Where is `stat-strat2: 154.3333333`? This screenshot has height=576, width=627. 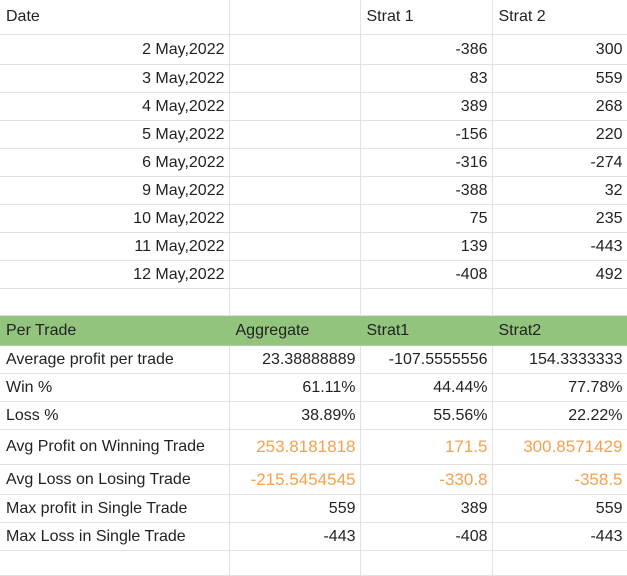
stat-strat2: 154.3333333 is located at coordinates (559, 359).